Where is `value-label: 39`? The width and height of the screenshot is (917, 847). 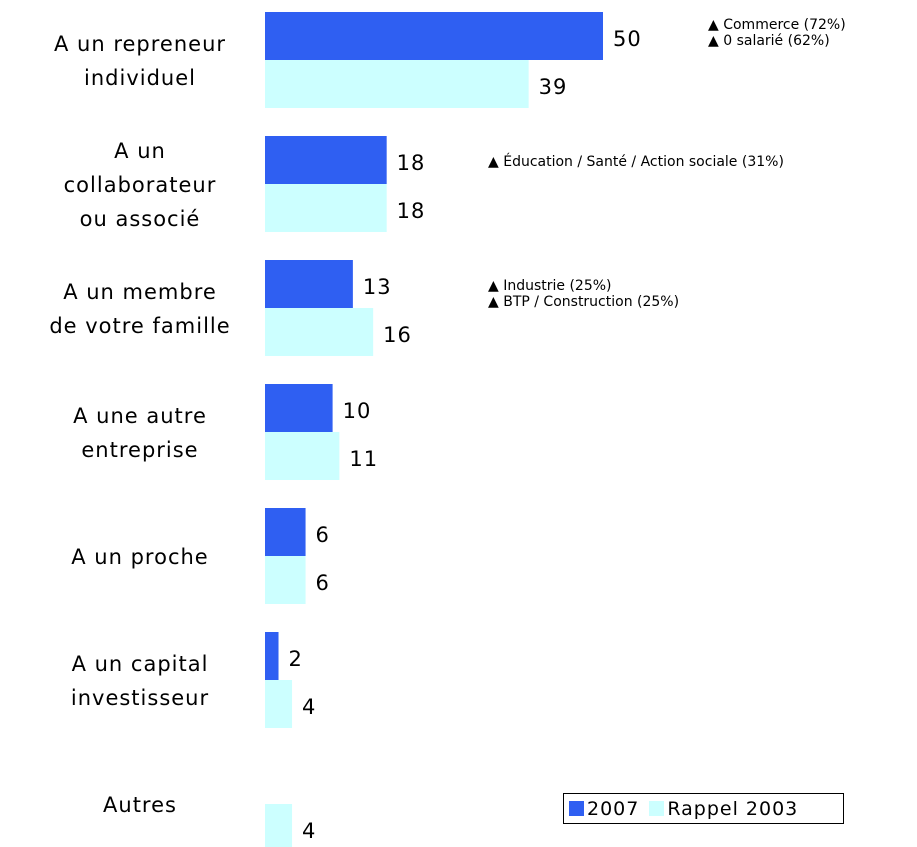
value-label: 39 is located at coordinates (553, 87).